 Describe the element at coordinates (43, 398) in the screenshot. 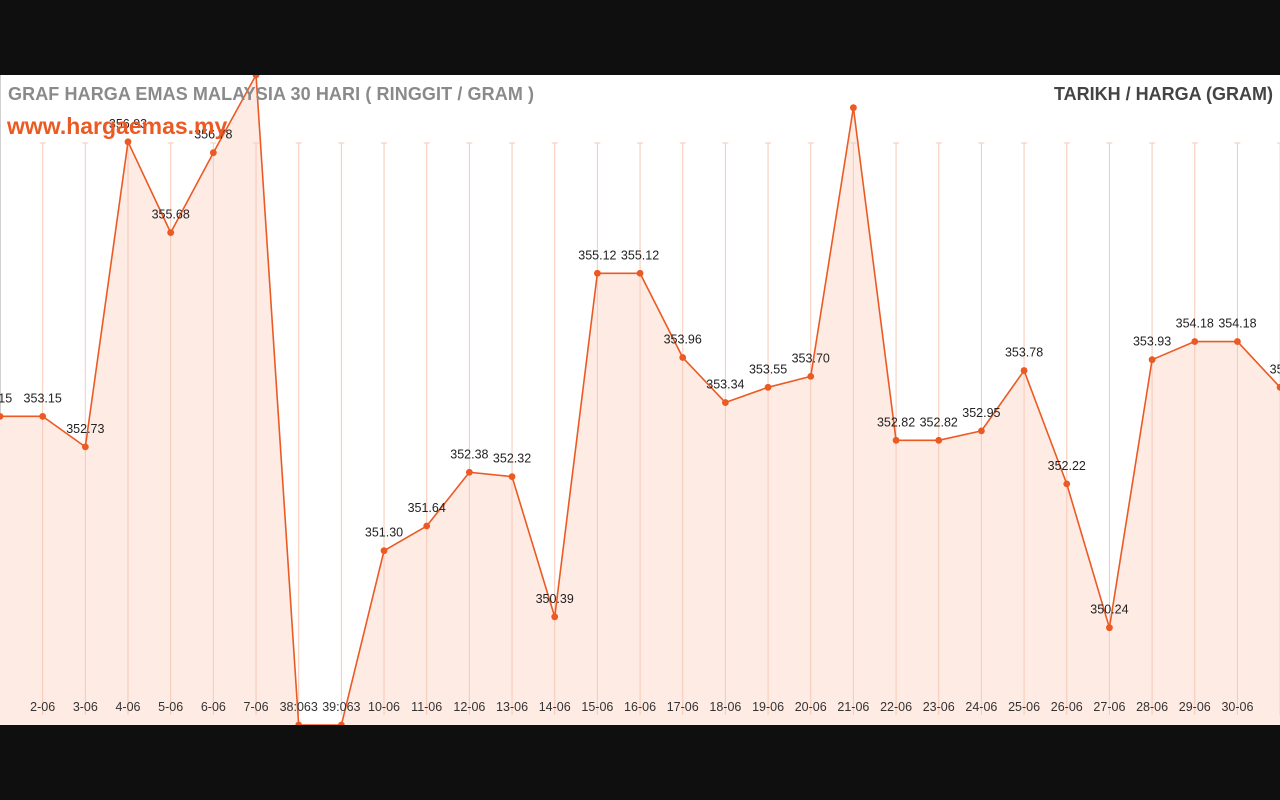

I see `data-label: 353.15` at that location.